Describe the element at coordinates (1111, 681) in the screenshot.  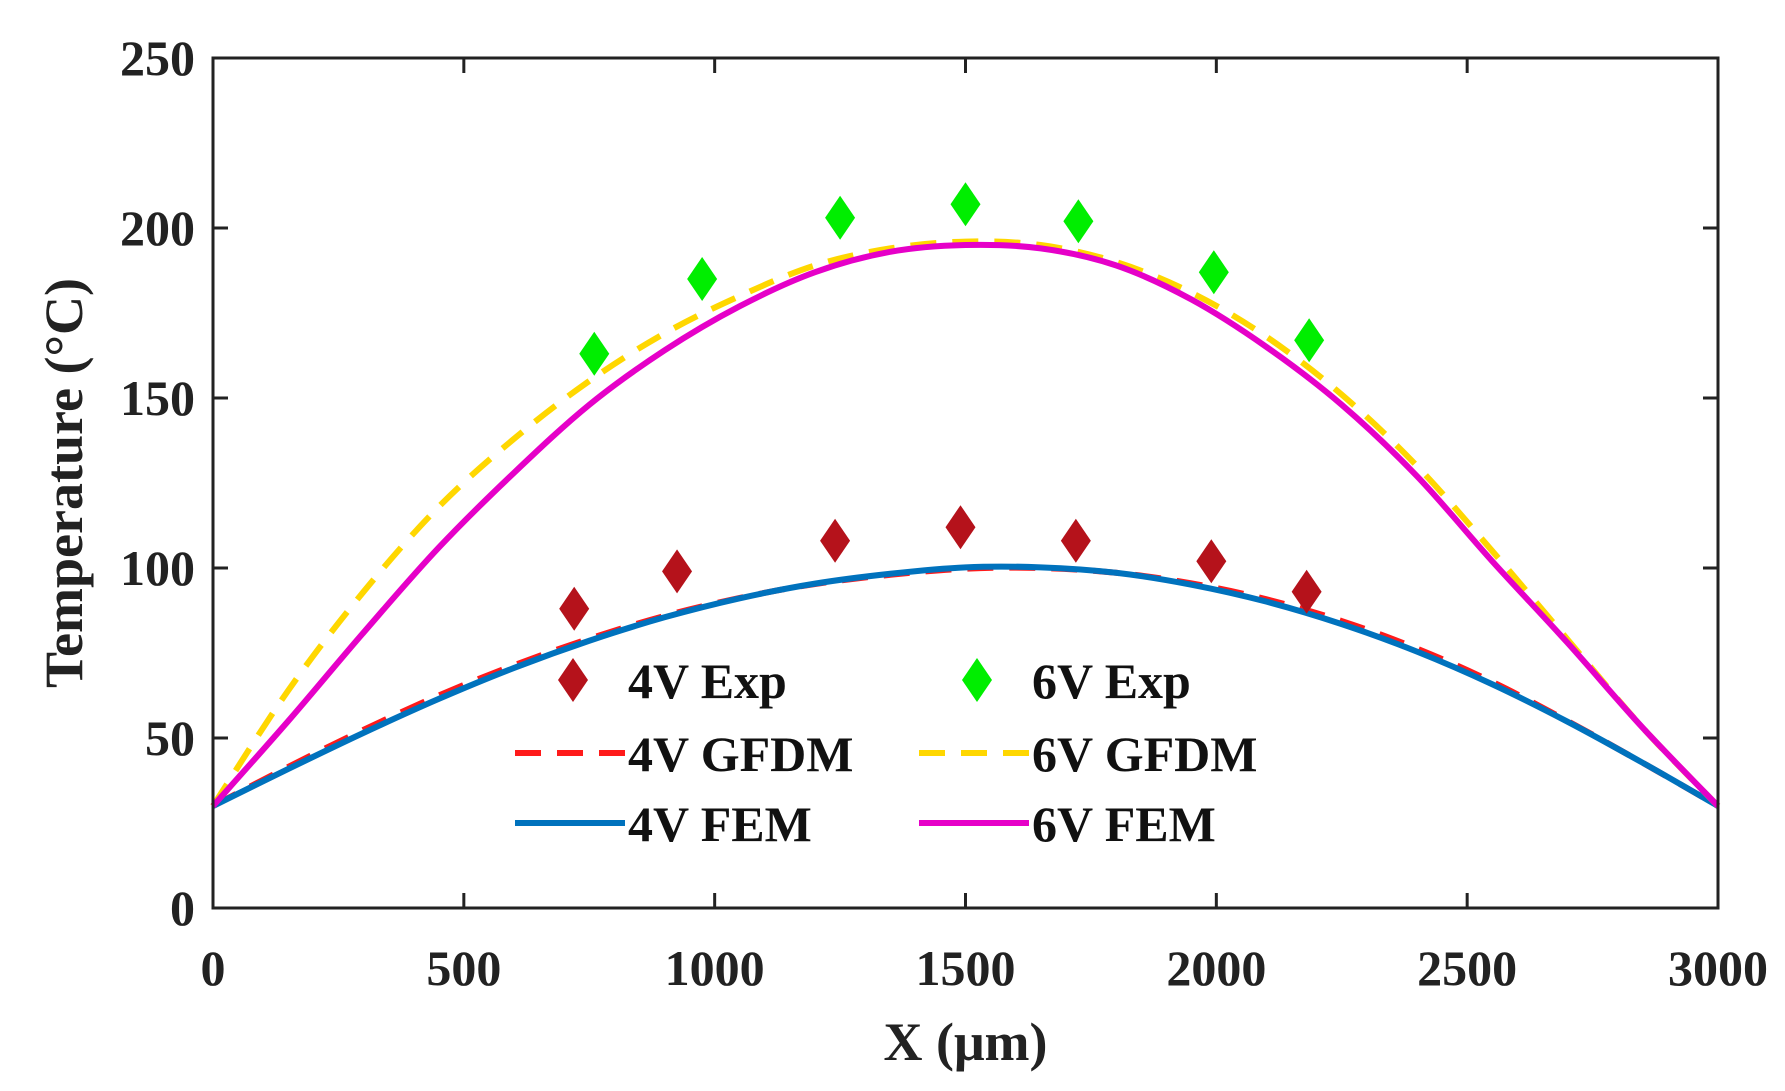
I see `legend-label: 6V Exp` at that location.